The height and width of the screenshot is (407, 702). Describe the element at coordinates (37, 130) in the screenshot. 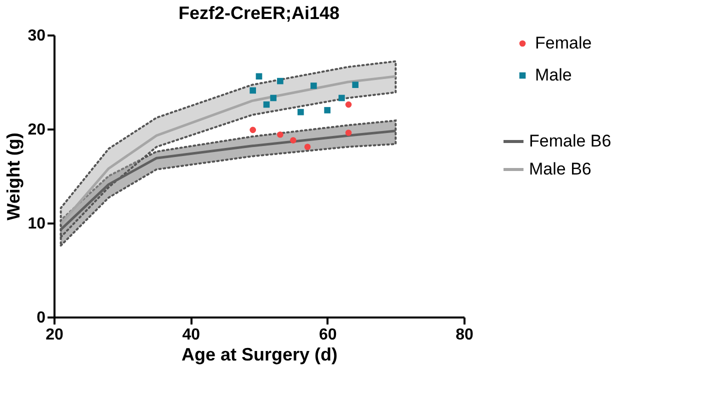

I see `y-tick-label: 20` at that location.